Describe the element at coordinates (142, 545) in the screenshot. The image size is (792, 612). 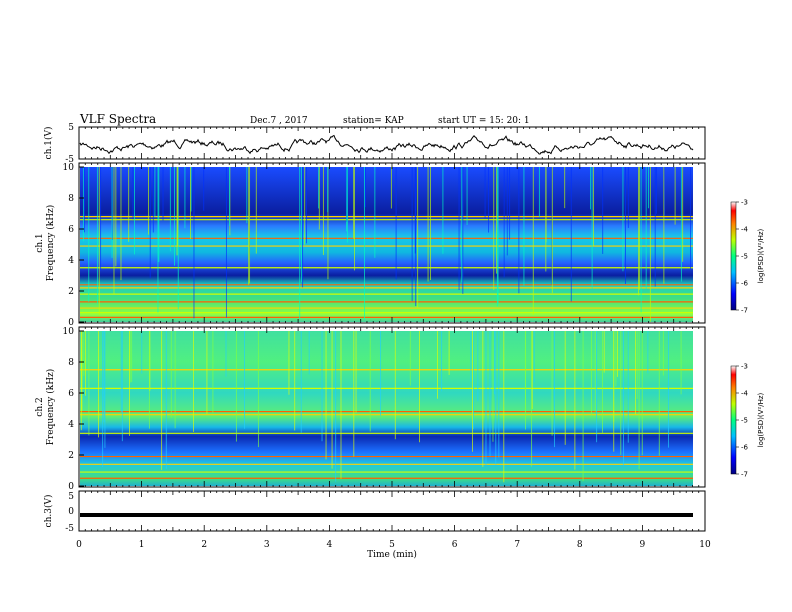
I see `x-tick-label: 1` at that location.